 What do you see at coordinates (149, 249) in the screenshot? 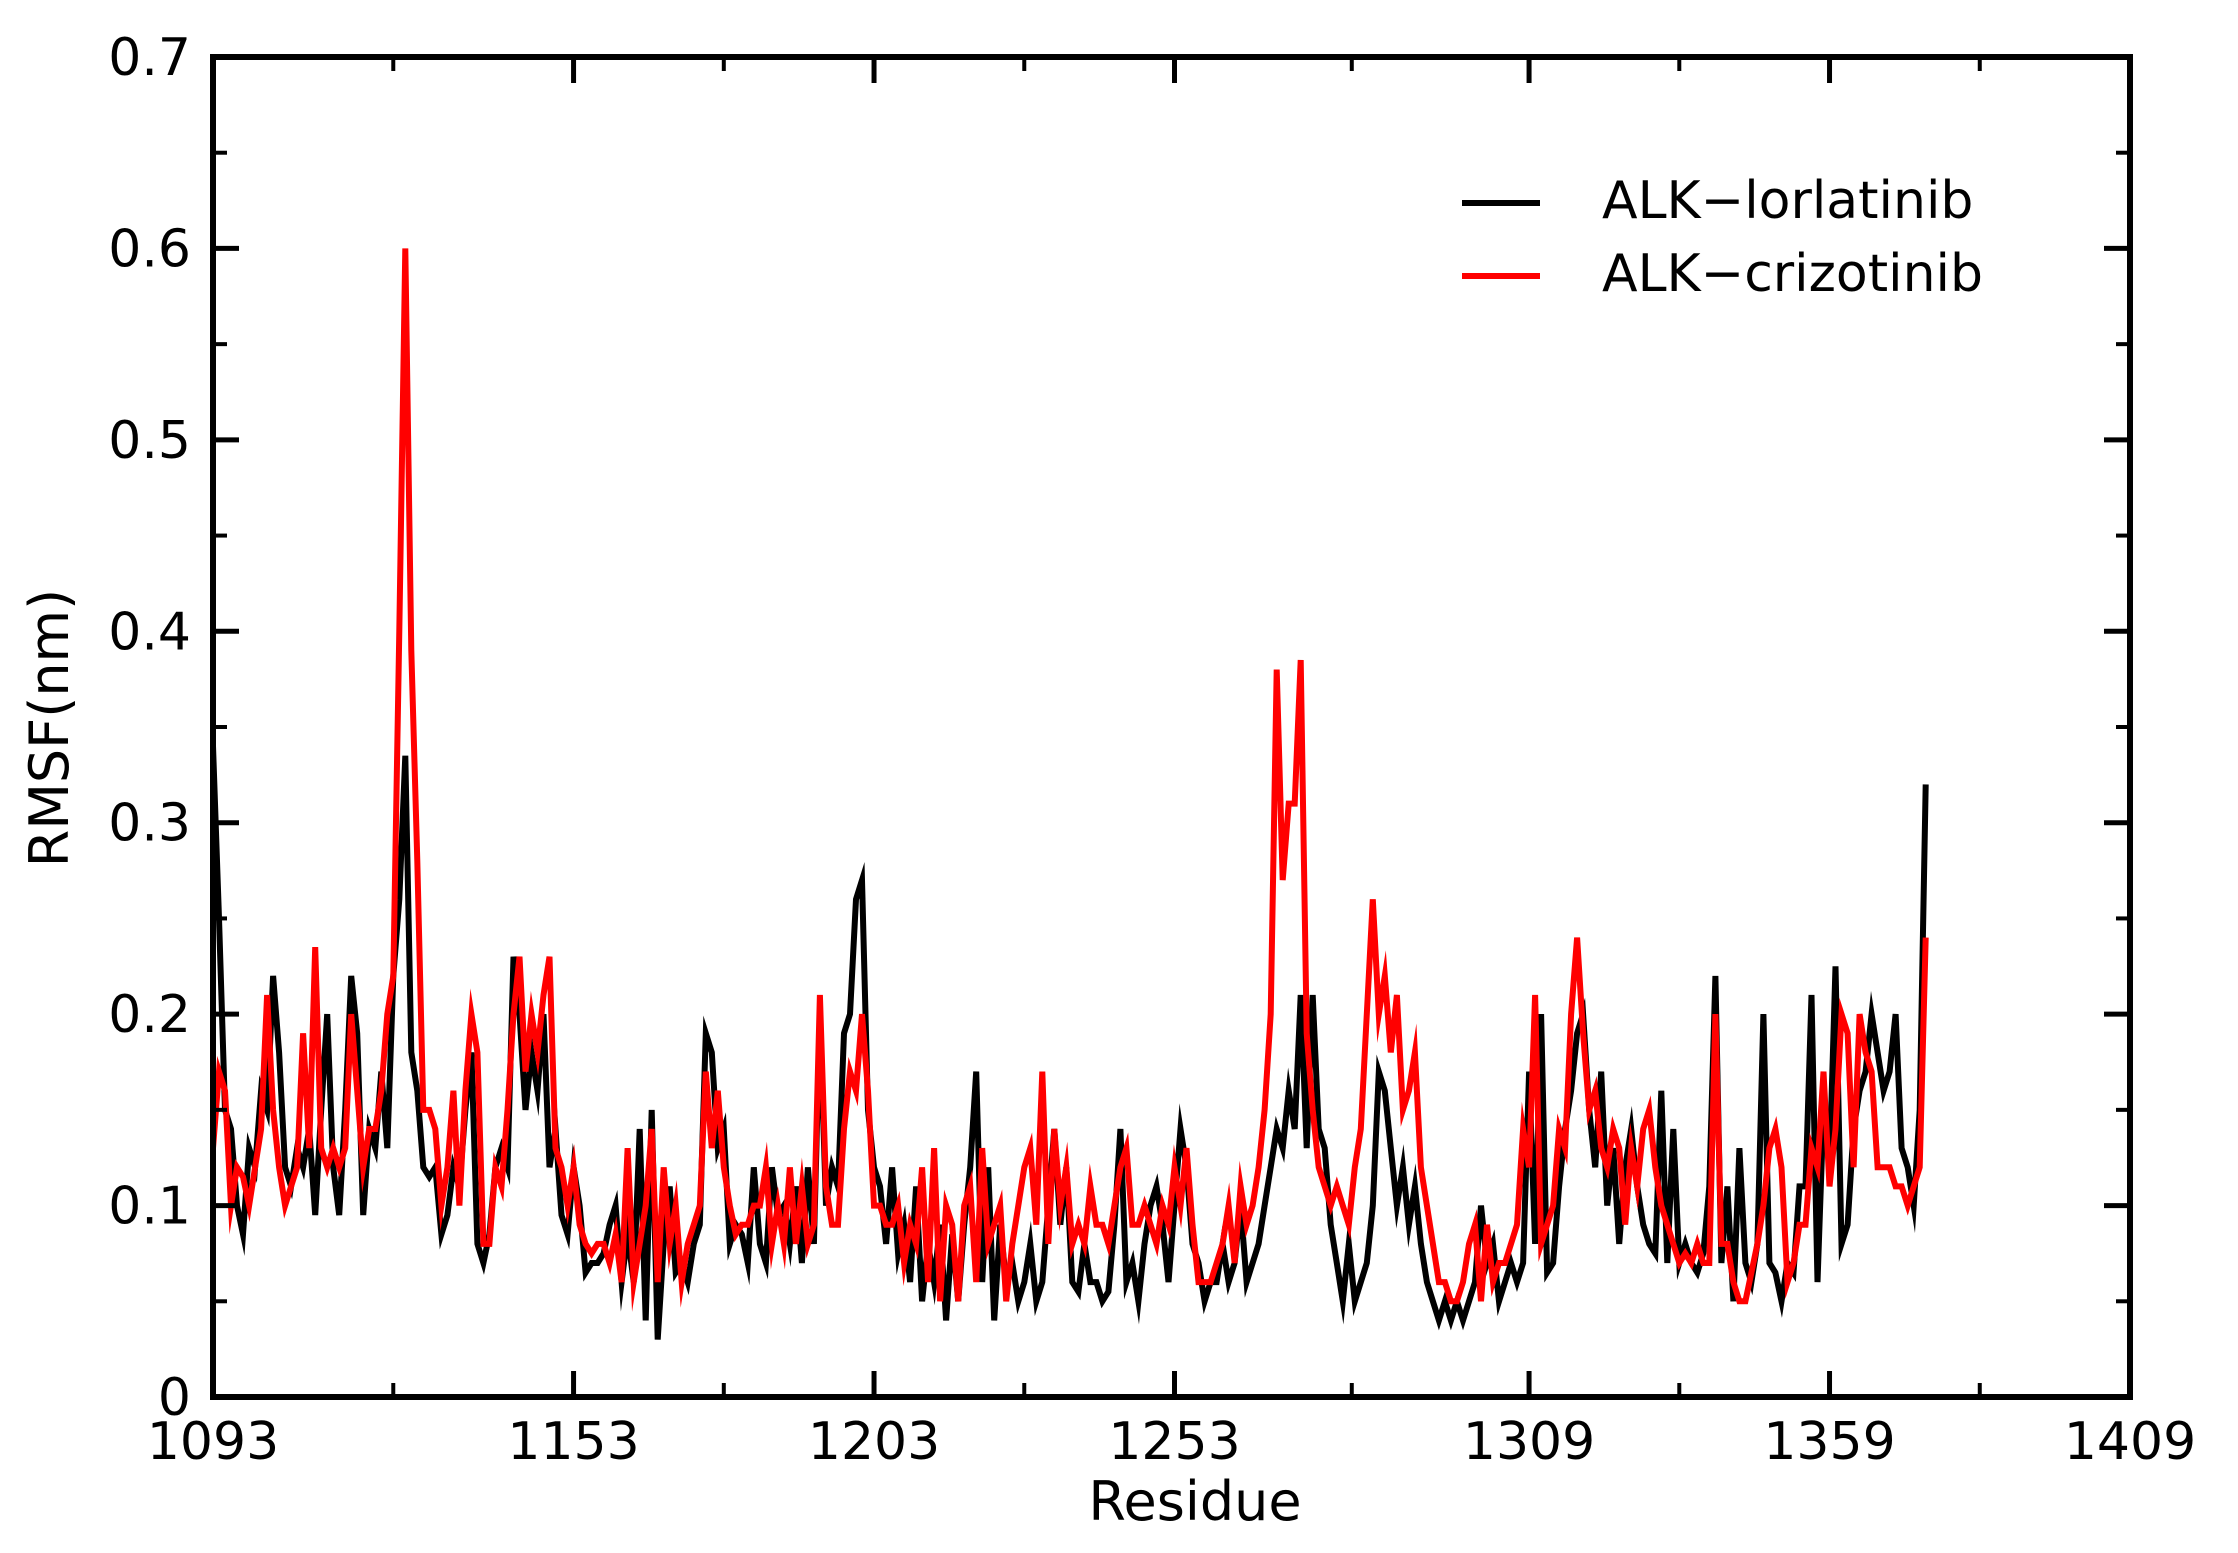
I see `y-tick-label: 0.6` at bounding box center [149, 249].